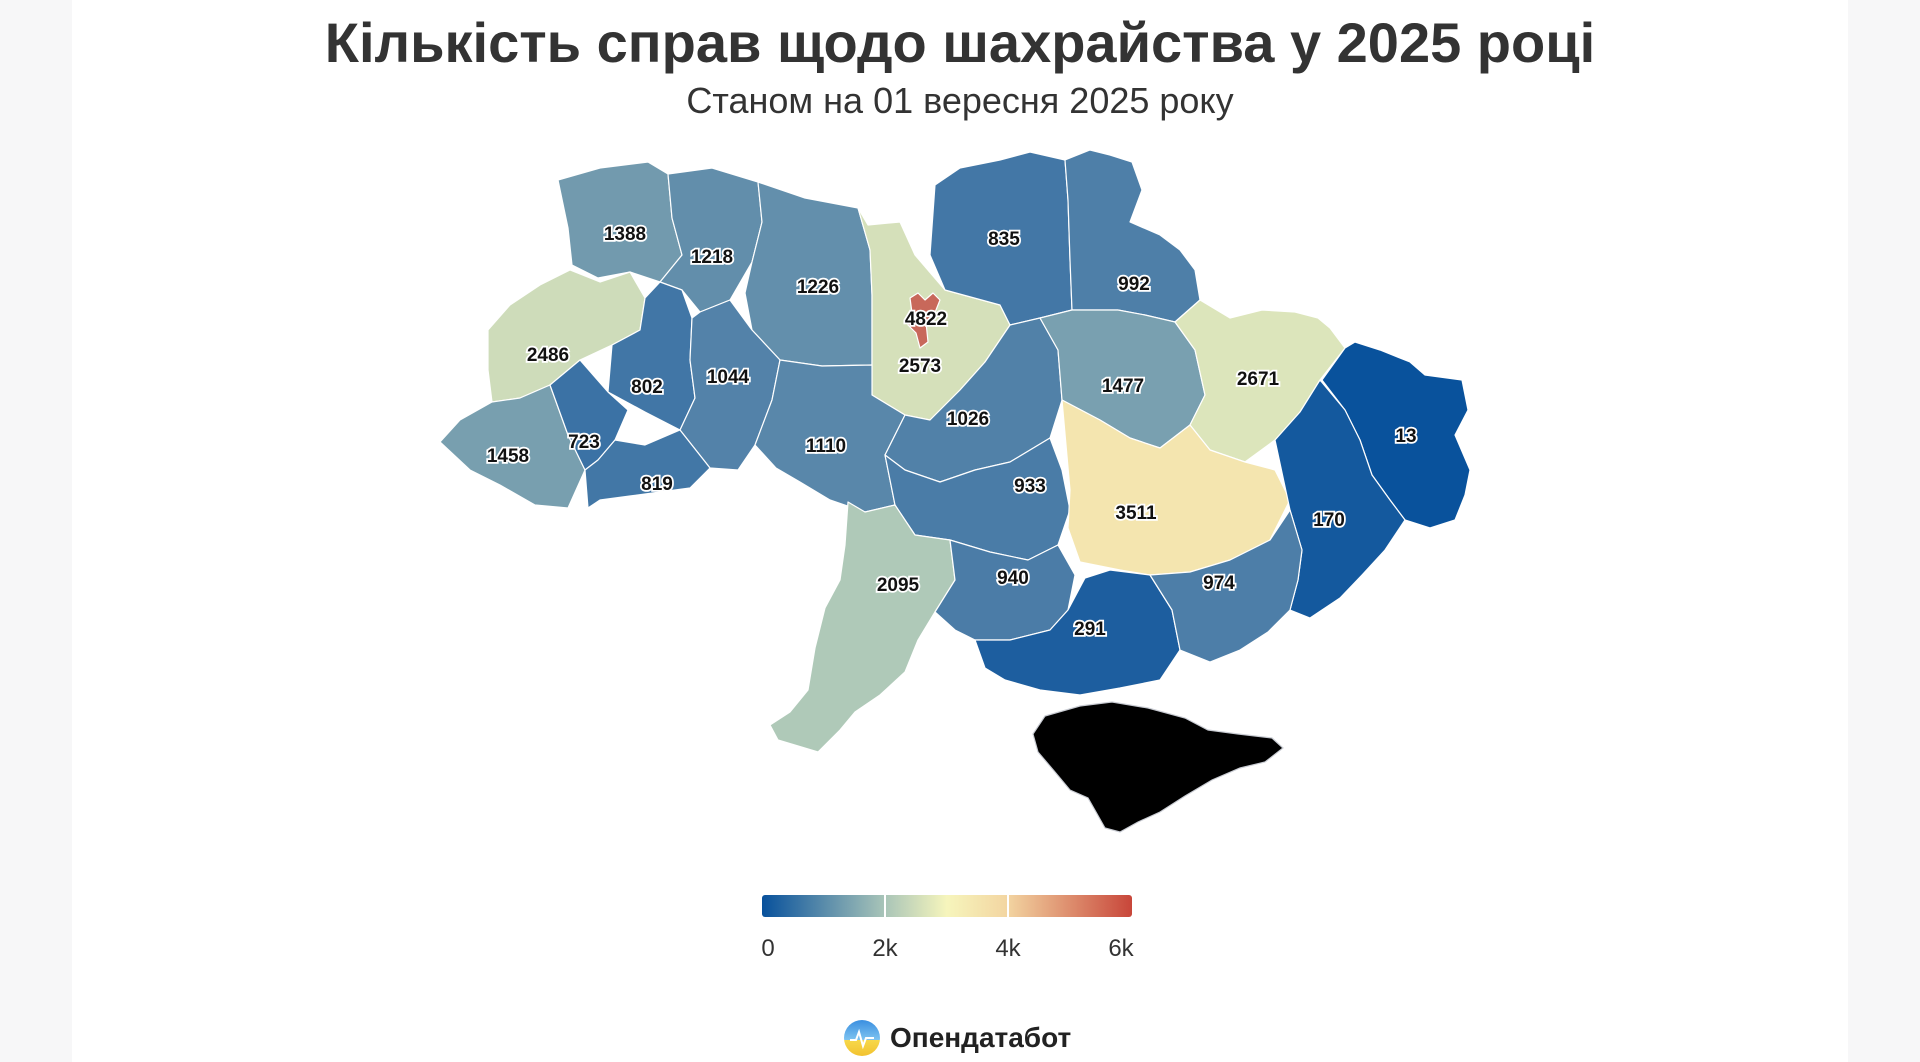 This screenshot has height=1062, width=1920. What do you see at coordinates (885, 948) in the screenshot?
I see `legend-tick: 2k` at bounding box center [885, 948].